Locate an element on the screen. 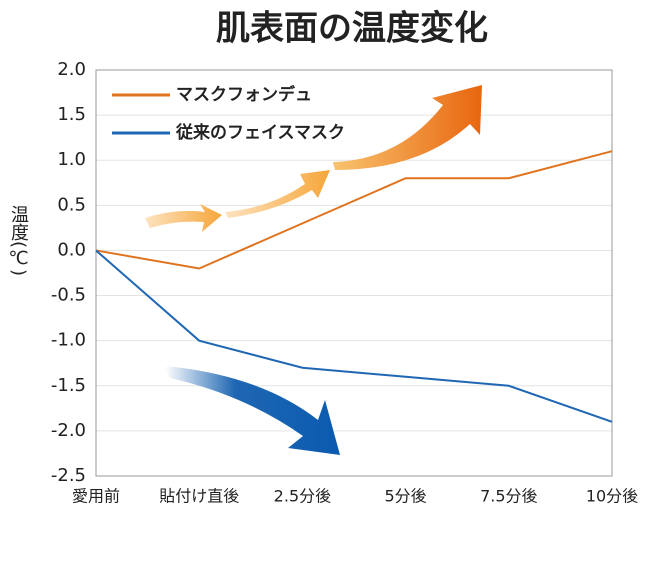 The width and height of the screenshot is (650, 561). y-tick-label: -0.5 is located at coordinates (68, 295).